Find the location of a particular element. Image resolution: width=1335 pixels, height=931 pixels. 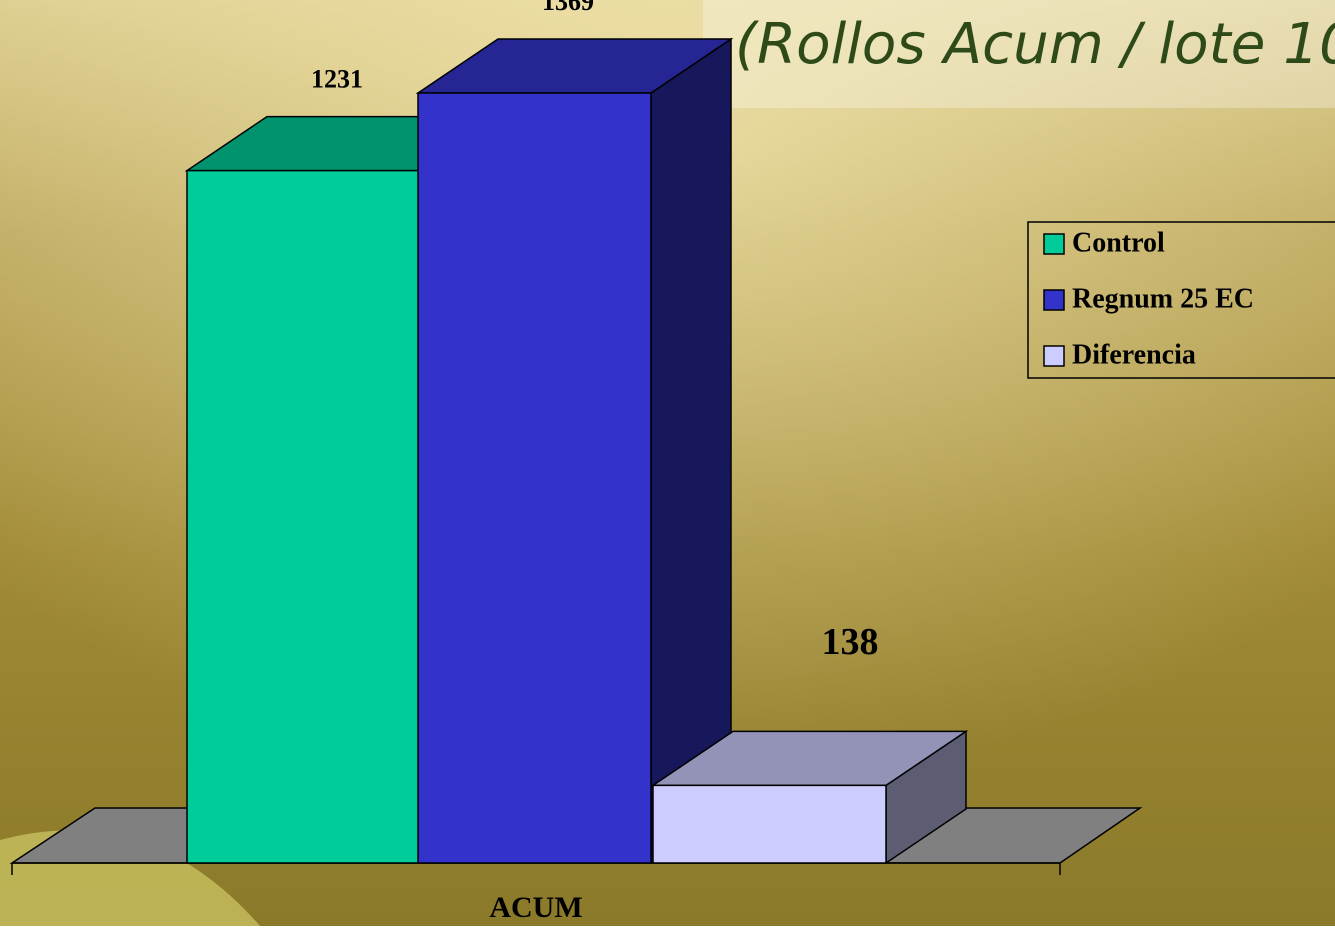

x-tick-label: ACUM is located at coordinates (535, 907).